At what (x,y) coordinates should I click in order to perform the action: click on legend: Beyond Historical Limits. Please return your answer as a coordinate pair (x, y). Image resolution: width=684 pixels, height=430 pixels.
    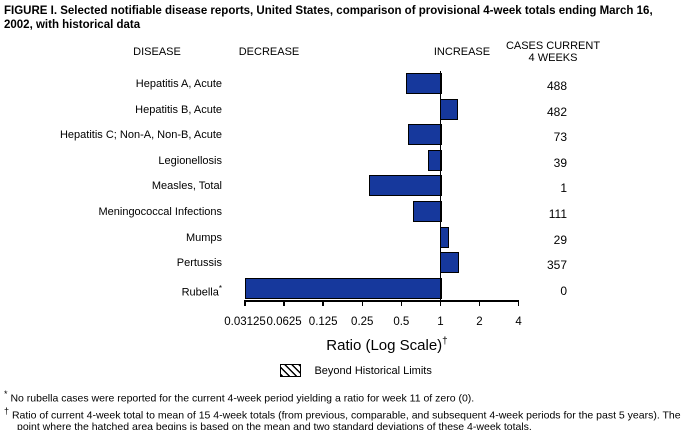
    Looking at the image, I should click on (356, 371).